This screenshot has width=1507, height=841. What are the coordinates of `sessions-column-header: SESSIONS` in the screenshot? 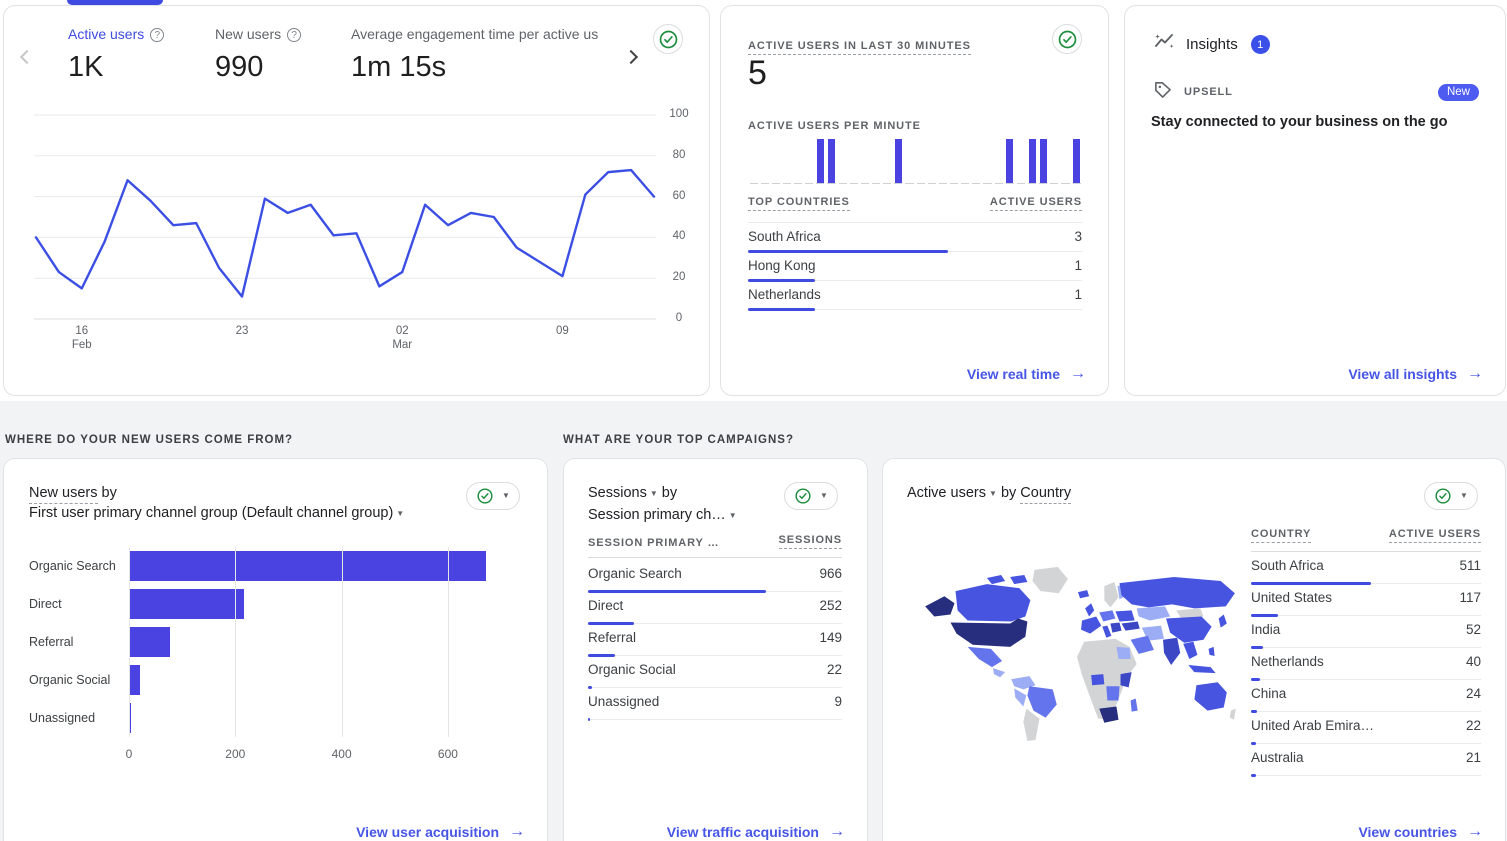 It's located at (810, 541).